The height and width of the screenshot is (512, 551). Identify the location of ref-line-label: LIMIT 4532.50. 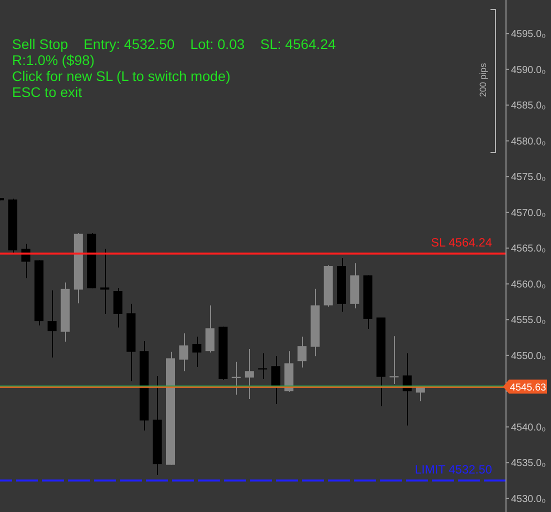
(453, 469).